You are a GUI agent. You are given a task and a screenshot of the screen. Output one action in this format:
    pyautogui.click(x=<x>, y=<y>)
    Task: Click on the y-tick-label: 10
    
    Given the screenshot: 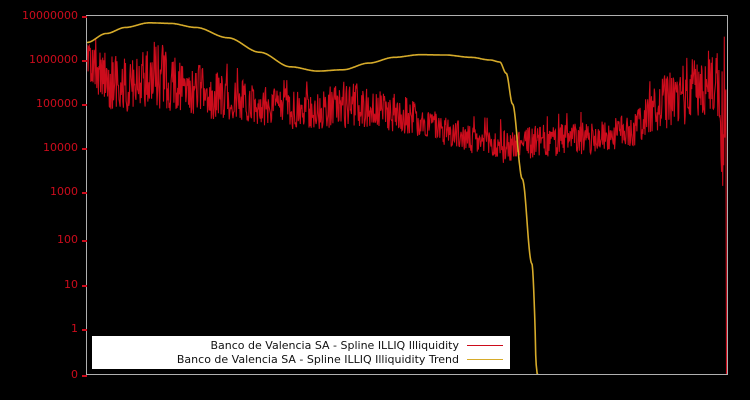 What is the action you would take?
    pyautogui.click(x=71, y=284)
    